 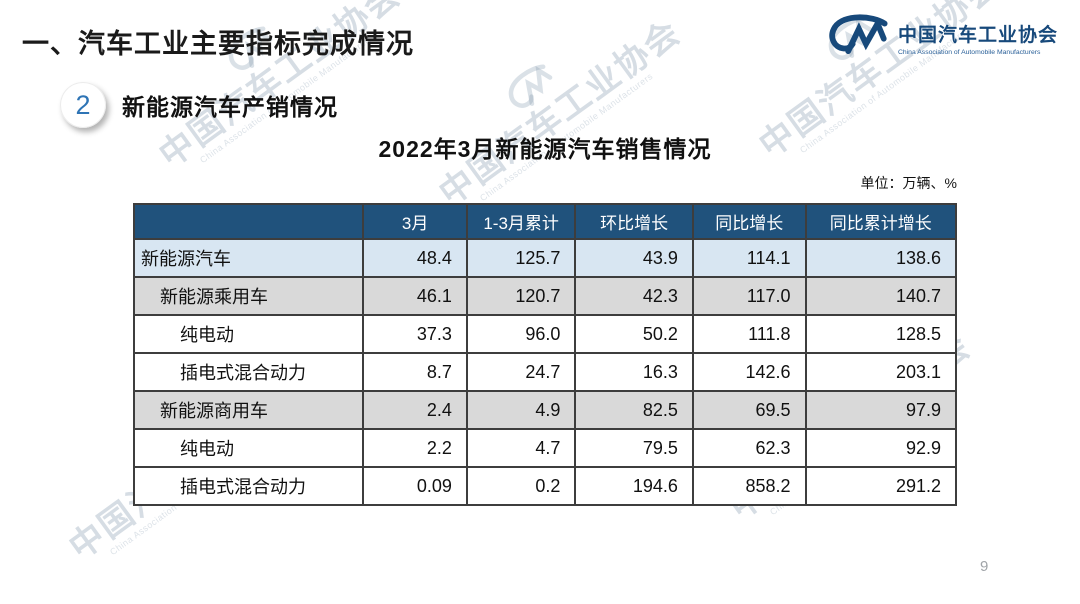 I want to click on page-title: 一、汽车工业主要指标完成情况, so click(x=218, y=44).